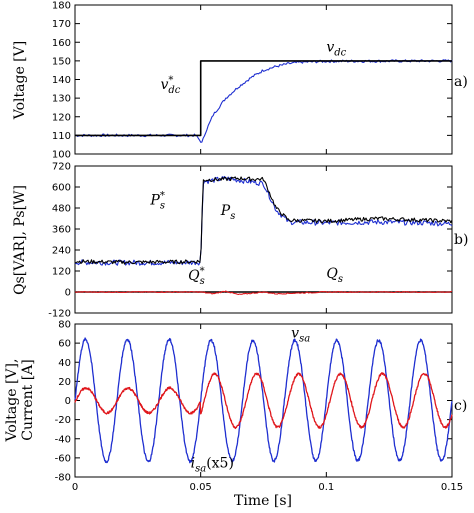 This screenshot has height=513, width=474. I want to click on series-isa(x5), so click(263, 401).